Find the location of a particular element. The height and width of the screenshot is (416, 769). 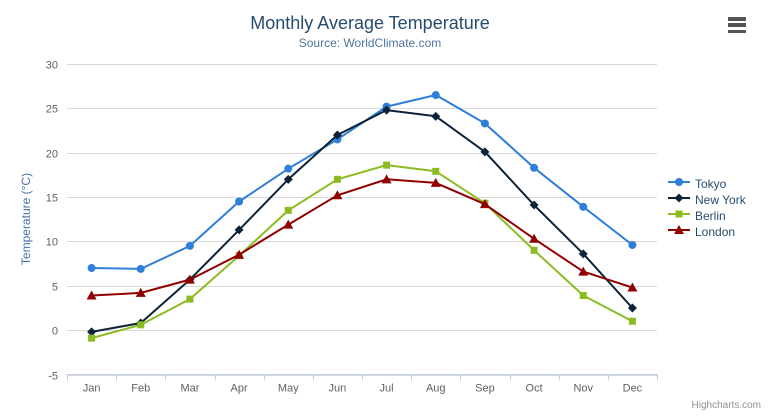

x-axis-label: Aug is located at coordinates (436, 389).